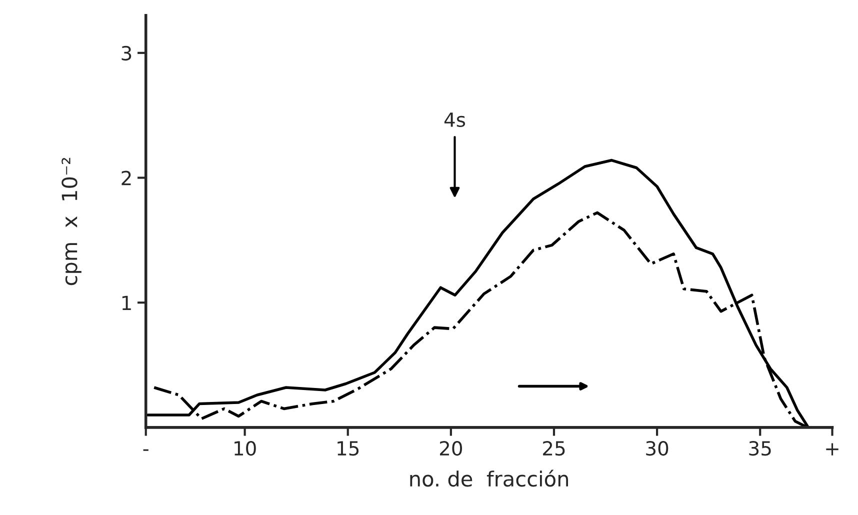 The image size is (858, 515). I want to click on x-tick-label: 25, so click(554, 448).